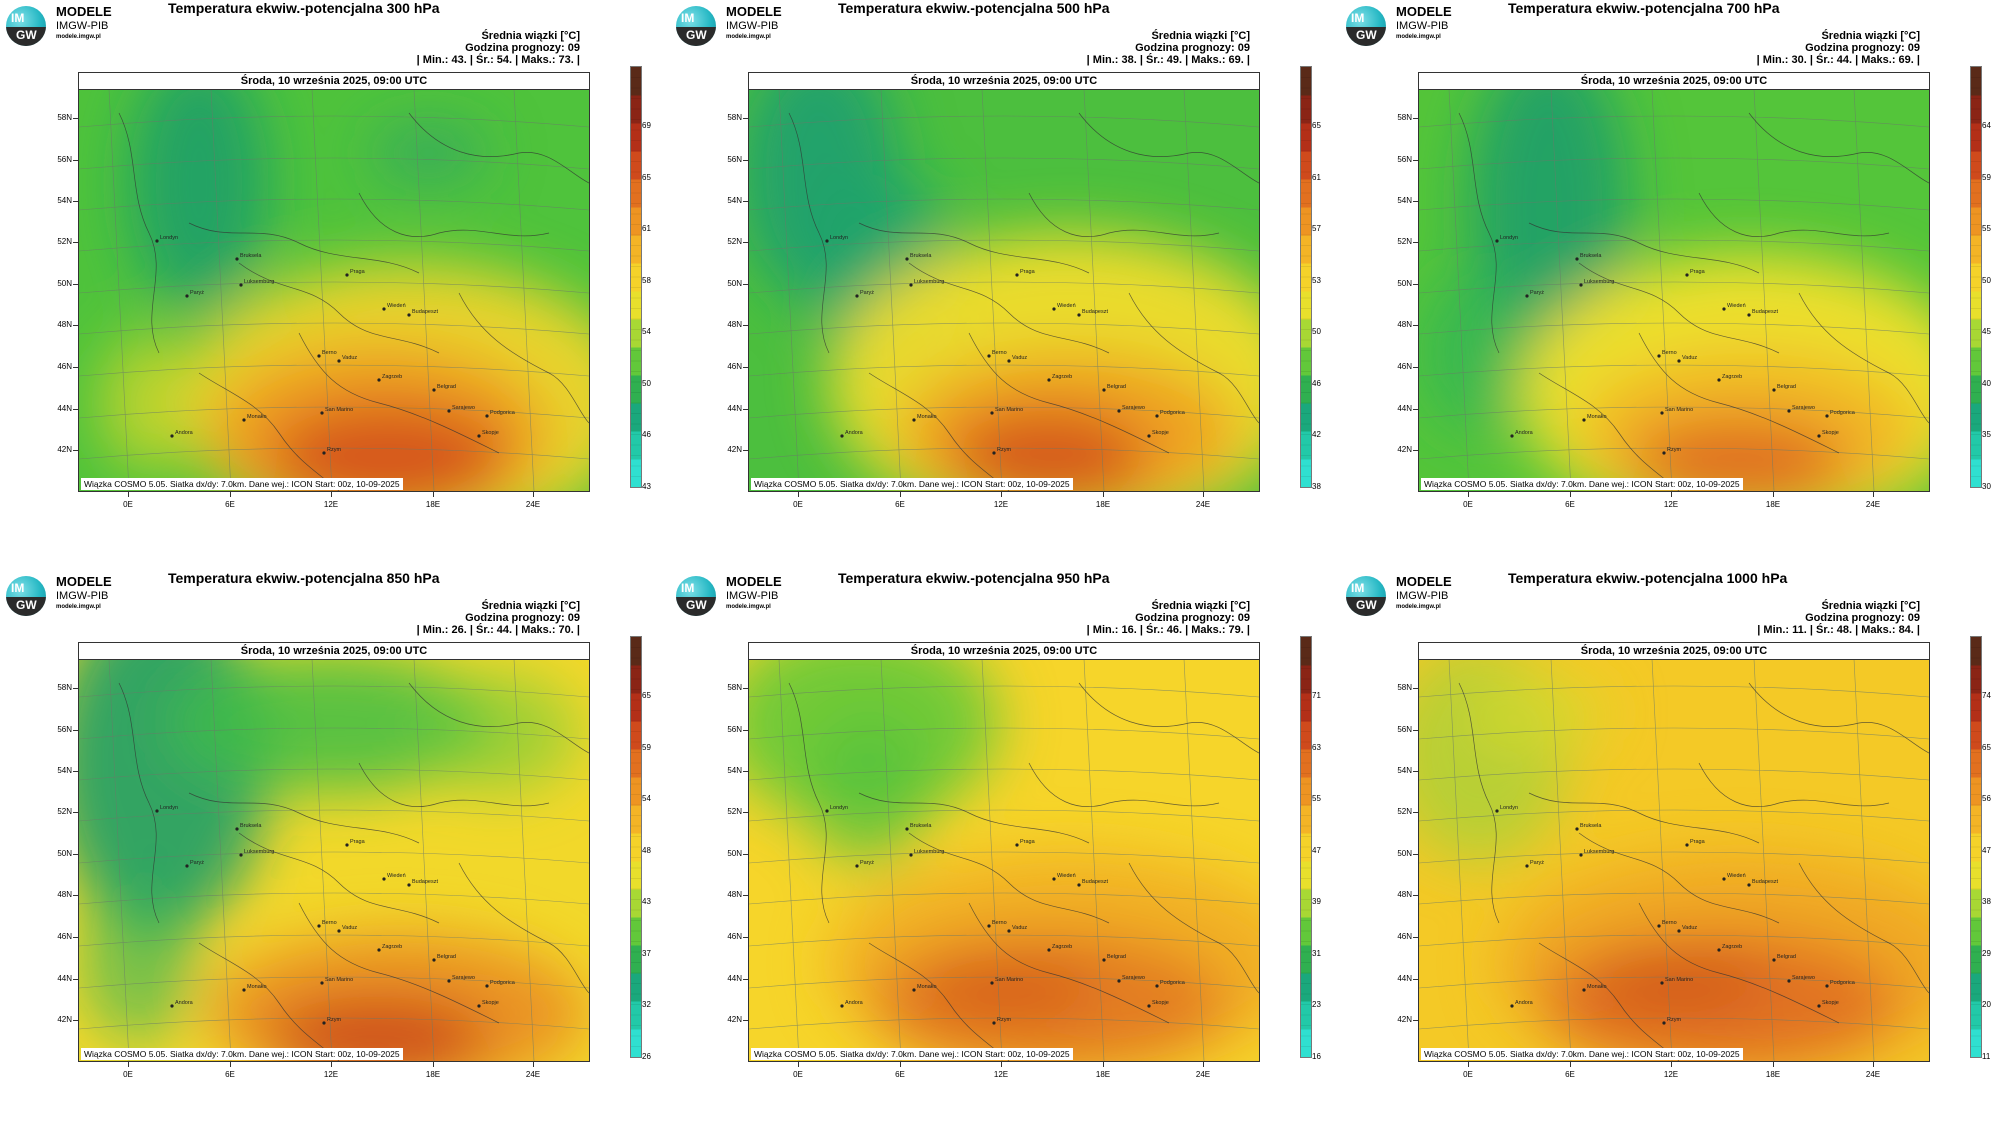 The image size is (2000, 1137). I want to click on colorbar-label: 64, so click(1986, 125).